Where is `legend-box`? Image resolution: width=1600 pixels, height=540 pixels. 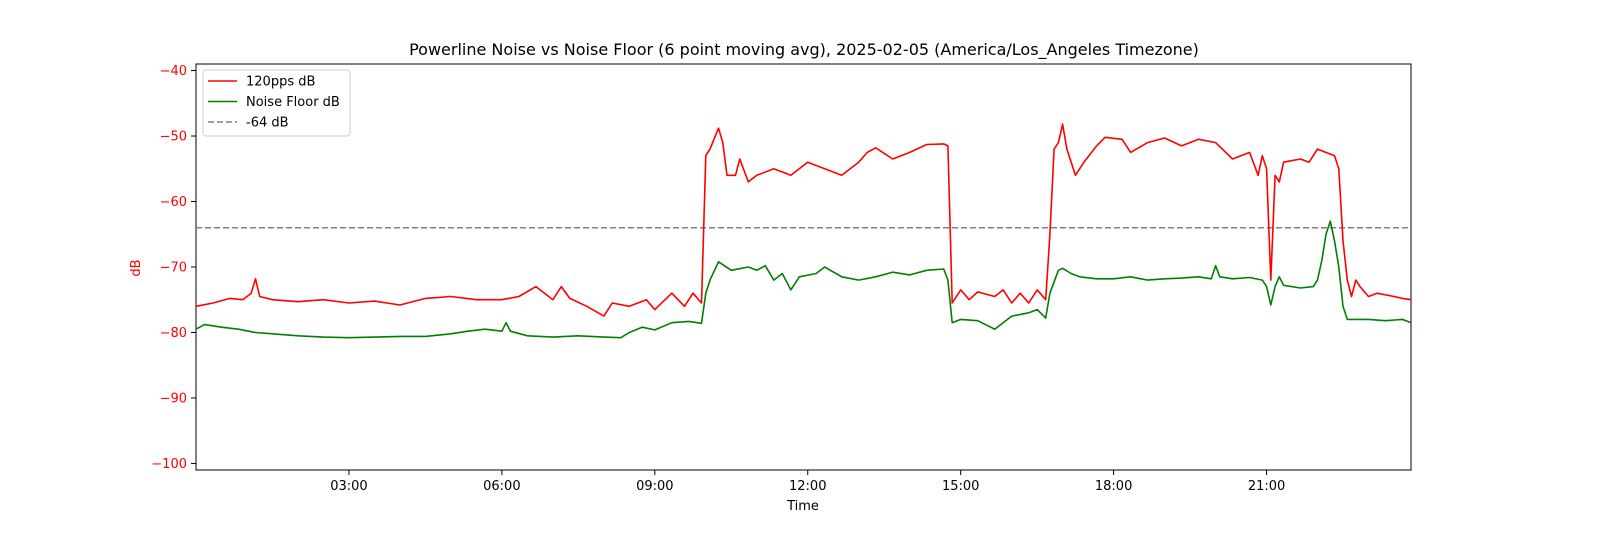 legend-box is located at coordinates (276, 103).